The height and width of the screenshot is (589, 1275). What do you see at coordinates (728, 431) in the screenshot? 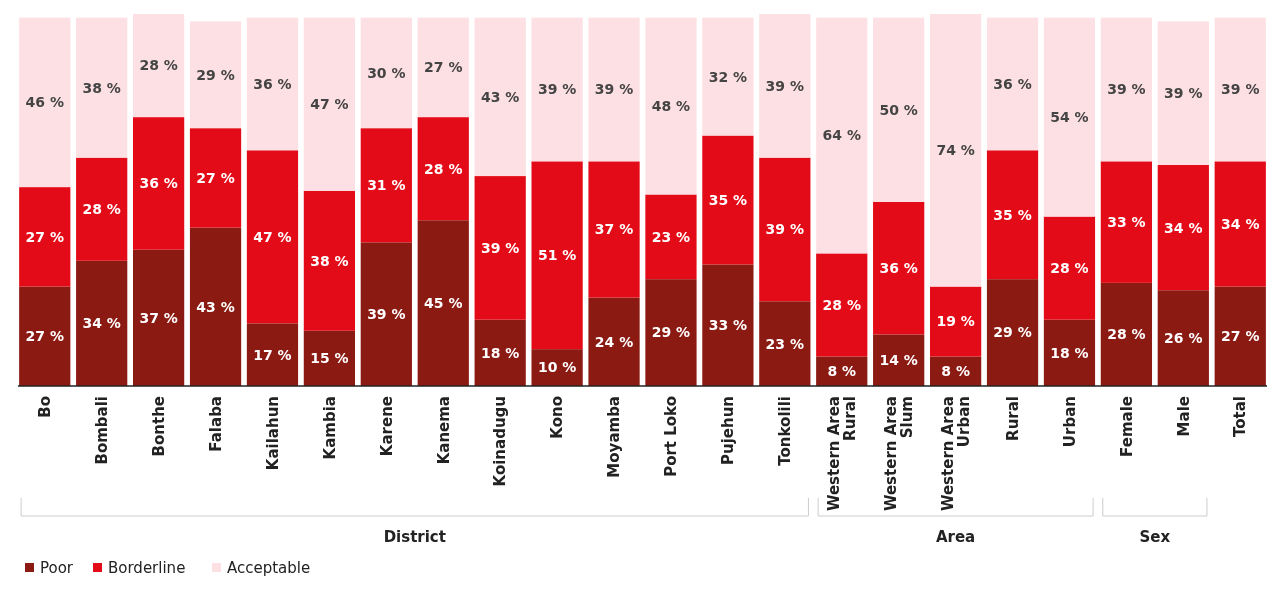
I see `x-tick-label: Pujehun` at bounding box center [728, 431].